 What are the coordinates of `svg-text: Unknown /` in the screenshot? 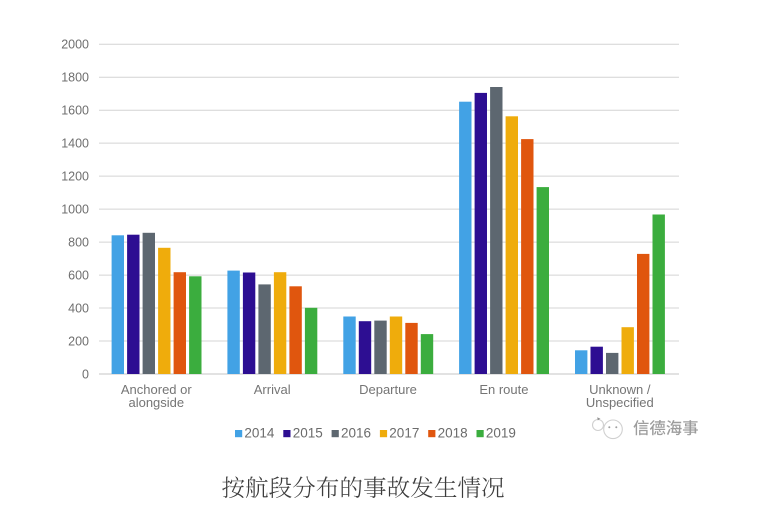 It's located at (620, 389).